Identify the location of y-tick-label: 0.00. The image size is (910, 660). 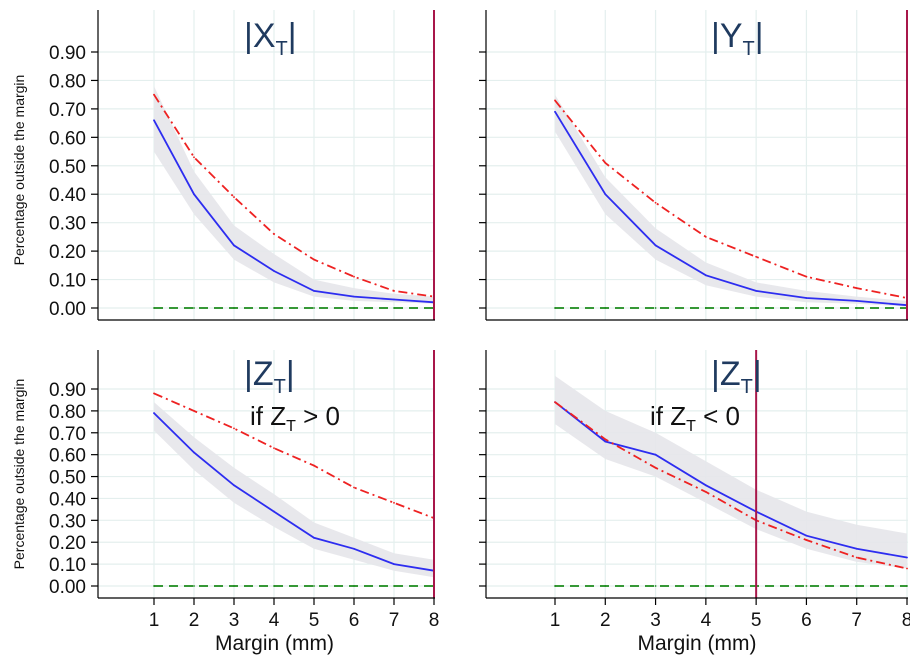
(67, 309).